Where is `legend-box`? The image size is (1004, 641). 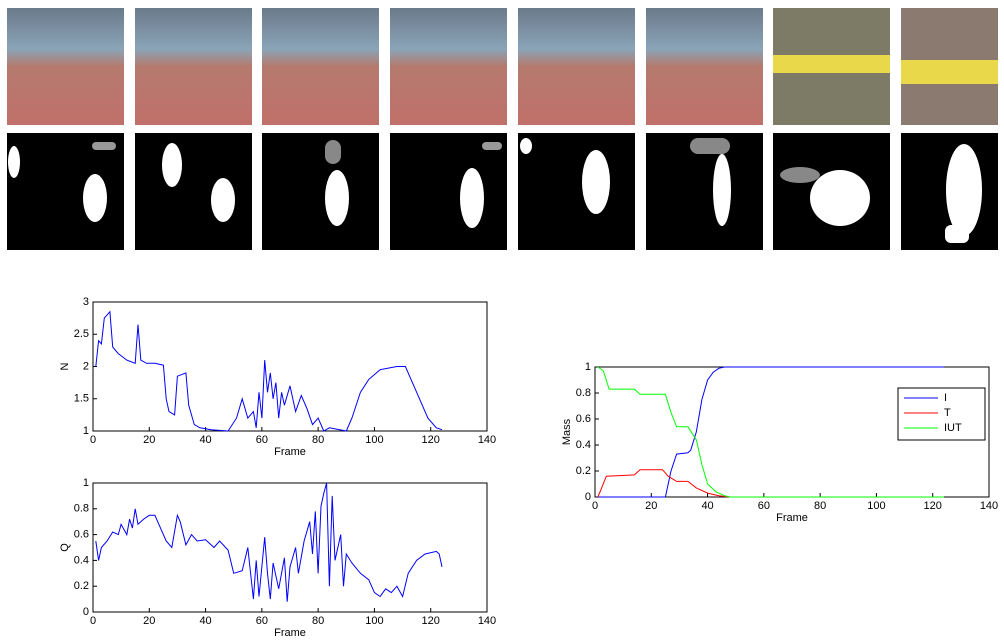 legend-box is located at coordinates (941, 414).